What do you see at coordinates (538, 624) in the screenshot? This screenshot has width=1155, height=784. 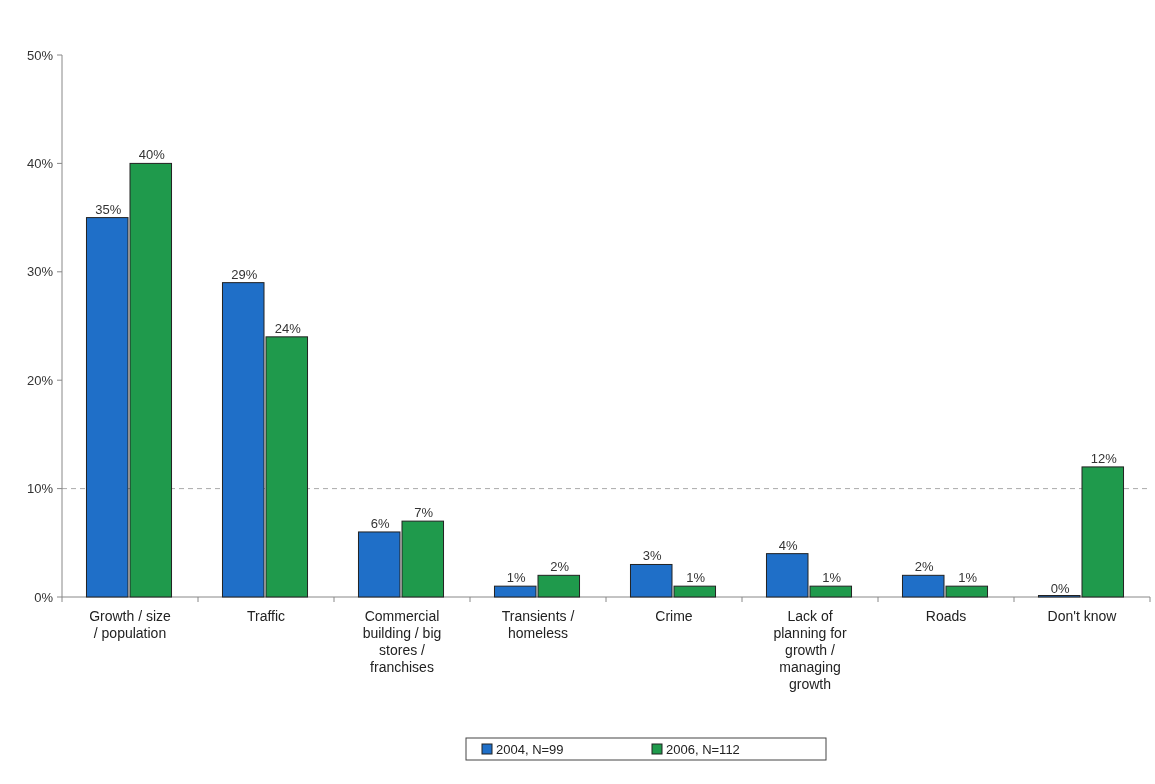 I see `x-tick-label: Transients / homeless` at bounding box center [538, 624].